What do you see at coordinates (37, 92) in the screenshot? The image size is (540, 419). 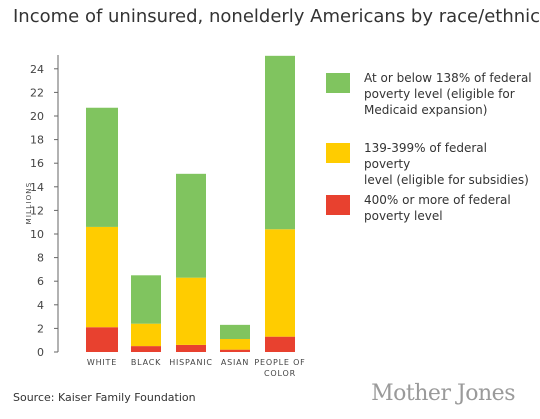 I see `y-tick-label: 22` at bounding box center [37, 92].